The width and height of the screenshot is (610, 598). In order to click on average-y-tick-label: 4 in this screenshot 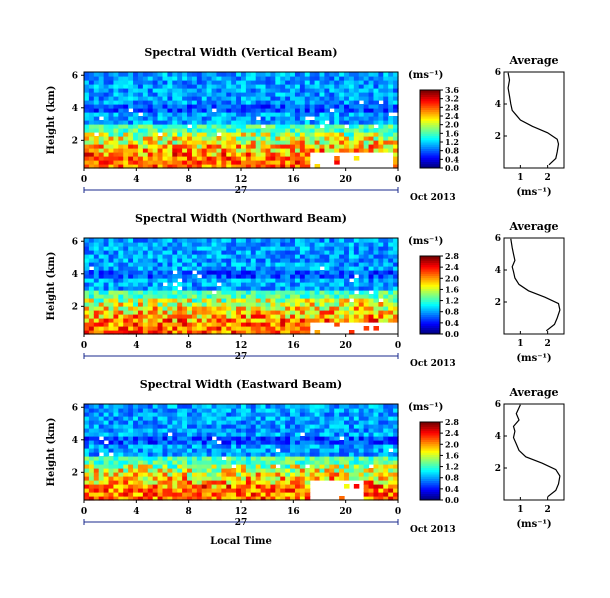, I will do `click(498, 105)`.